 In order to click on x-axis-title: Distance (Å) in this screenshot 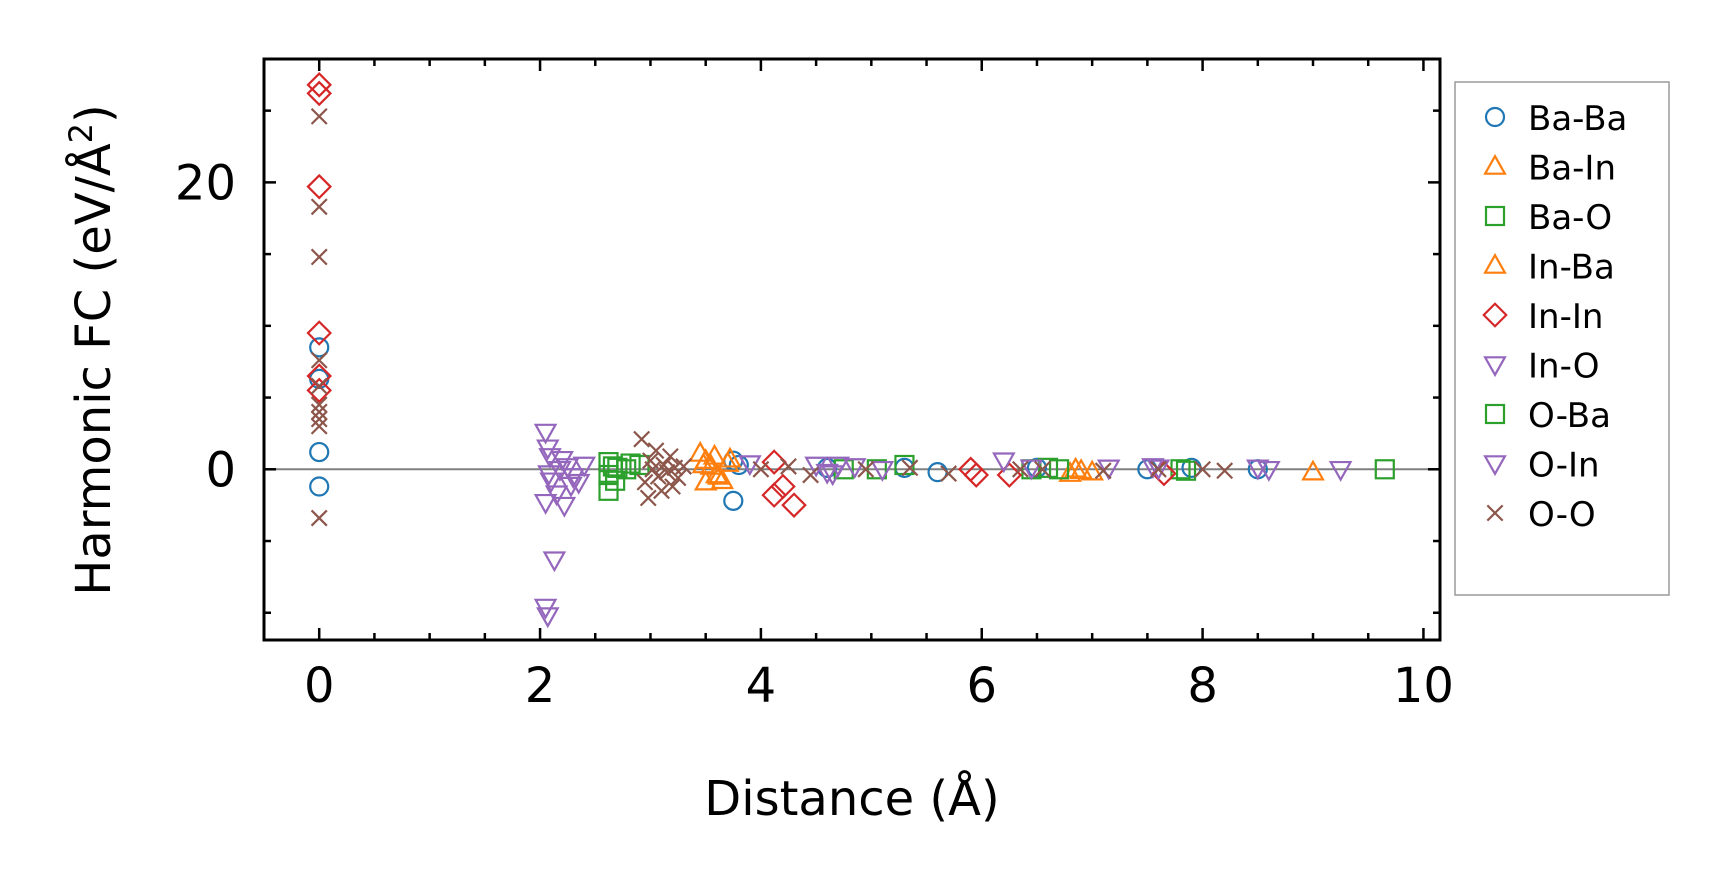, I will do `click(851, 798)`.